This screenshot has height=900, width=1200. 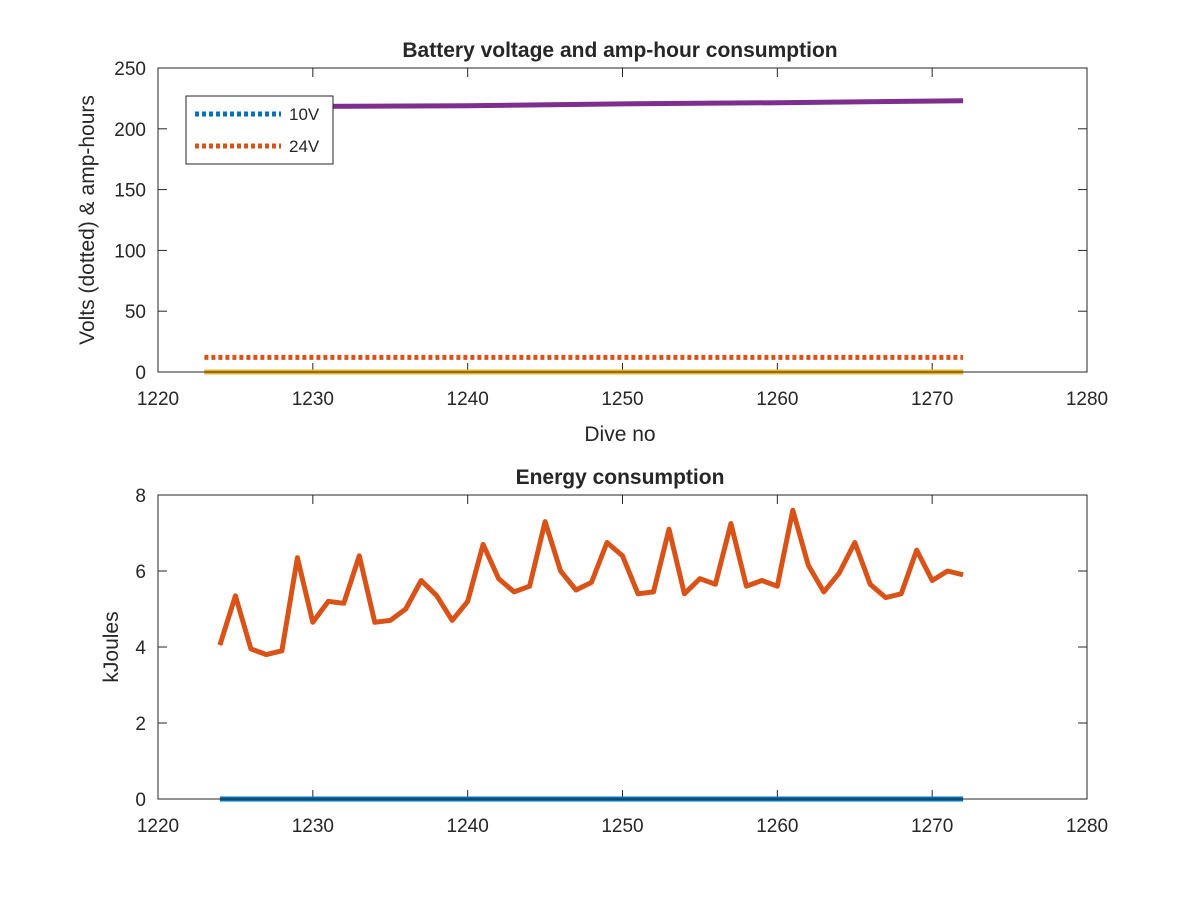 I want to click on top-y-axis-label: Volts (dotted) & amp-hours, so click(x=87, y=220).